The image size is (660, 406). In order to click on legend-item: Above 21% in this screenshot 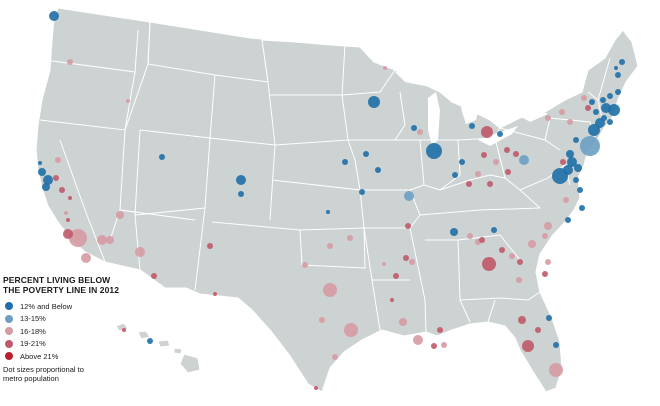, I will do `click(78, 356)`.